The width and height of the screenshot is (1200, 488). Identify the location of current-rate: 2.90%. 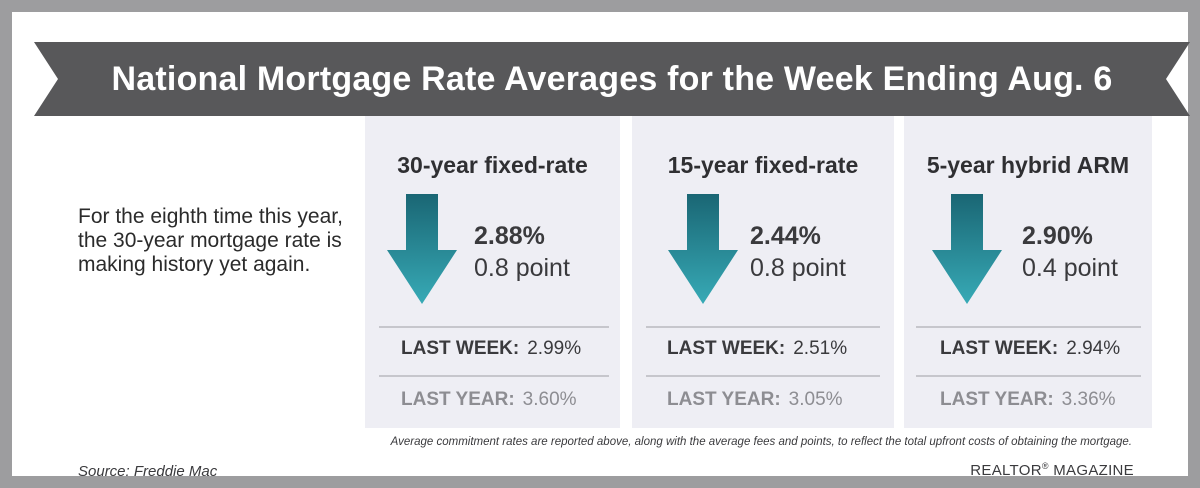
(1057, 236).